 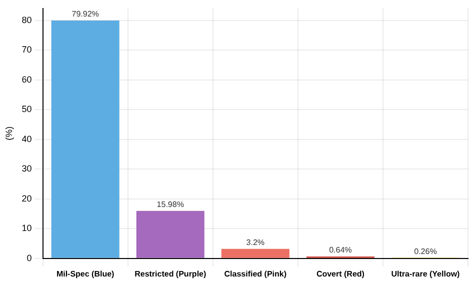 What do you see at coordinates (425, 251) in the screenshot?
I see `data-label: 0.26%` at bounding box center [425, 251].